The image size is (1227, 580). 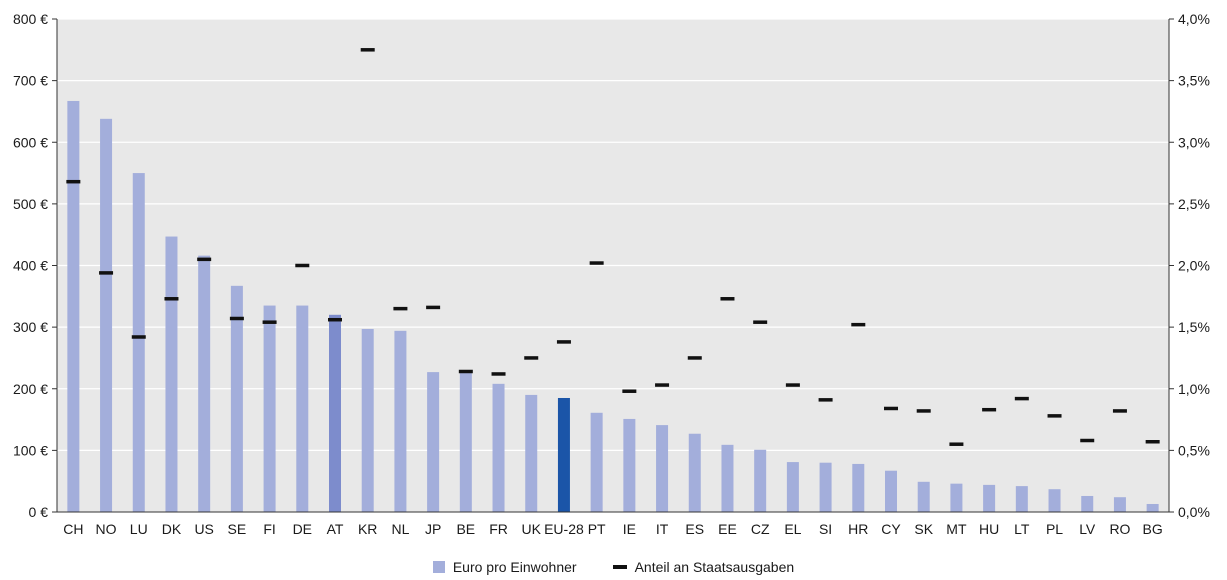 I want to click on right-tick-label: 0,0%, so click(x=1194, y=512).